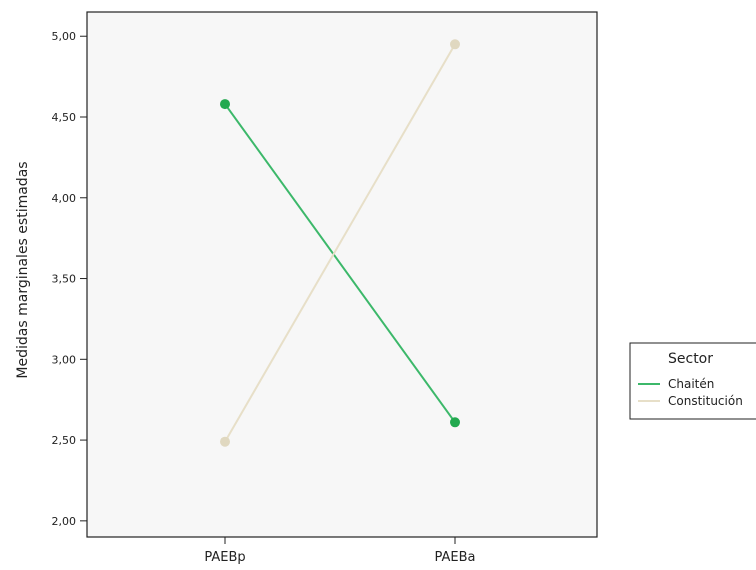 This screenshot has width=756, height=570. I want to click on legend-label: Constitución, so click(705, 401).